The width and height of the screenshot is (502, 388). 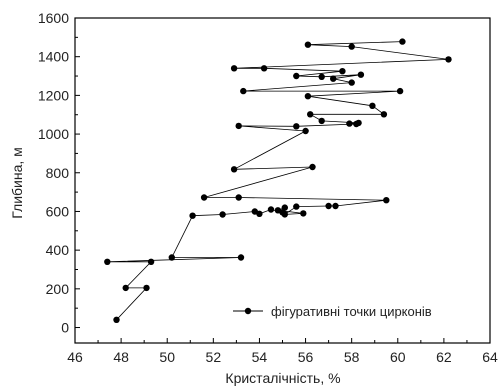 I want to click on x-tick-label-58: 58, so click(x=352, y=357).